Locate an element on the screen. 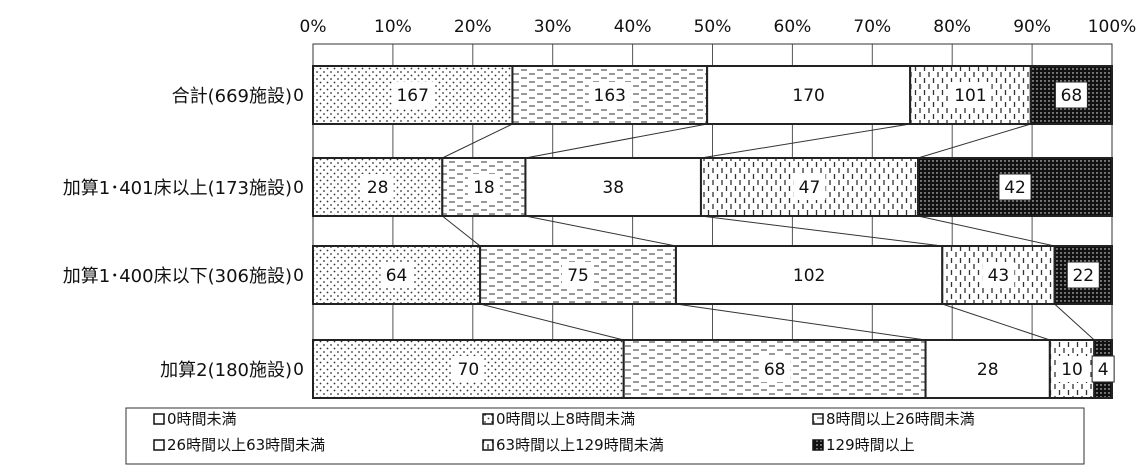 This screenshot has width=1138, height=466. legend-label: 129時間以上 is located at coordinates (870, 445).